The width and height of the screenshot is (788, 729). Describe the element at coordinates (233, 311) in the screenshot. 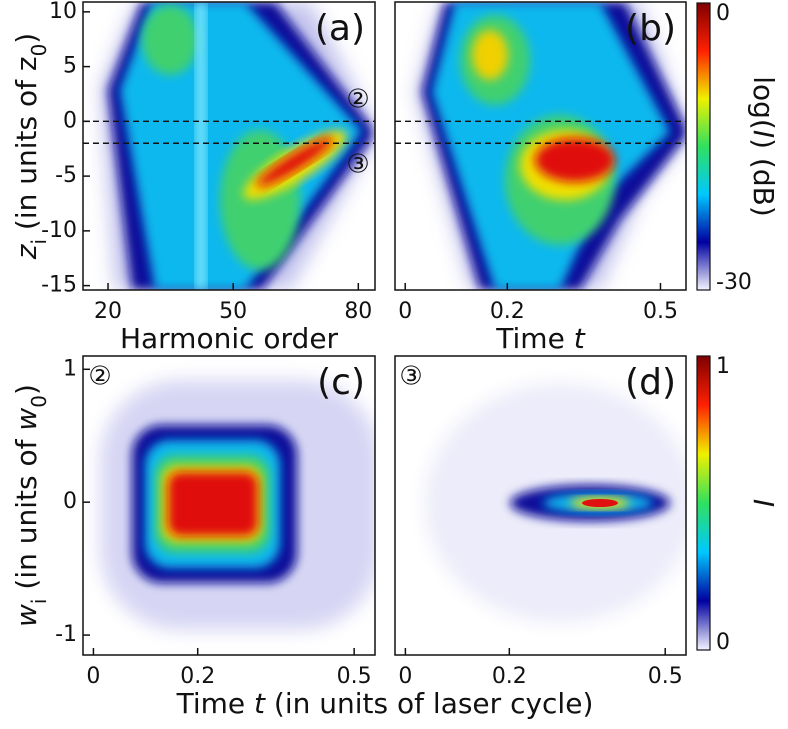

I see `x-tick-label: 50` at that location.